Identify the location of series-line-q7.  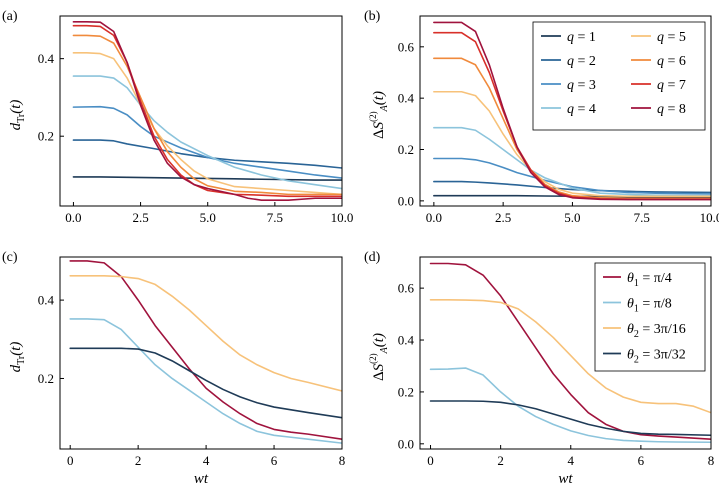
(207, 111).